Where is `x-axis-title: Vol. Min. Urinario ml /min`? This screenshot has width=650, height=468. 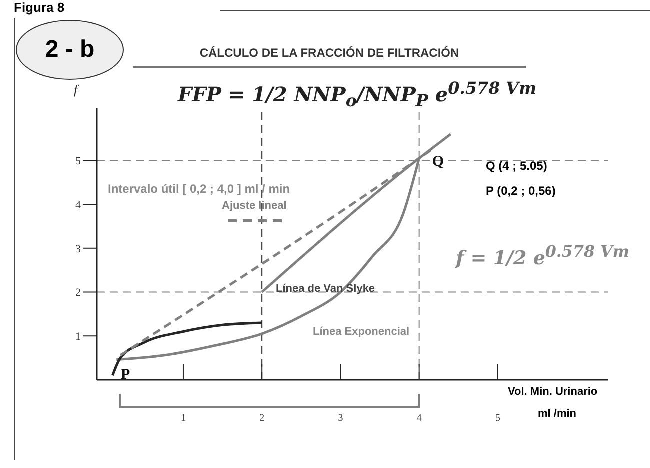
x-axis-title: Vol. Min. Urinario ml /min is located at coordinates (553, 403).